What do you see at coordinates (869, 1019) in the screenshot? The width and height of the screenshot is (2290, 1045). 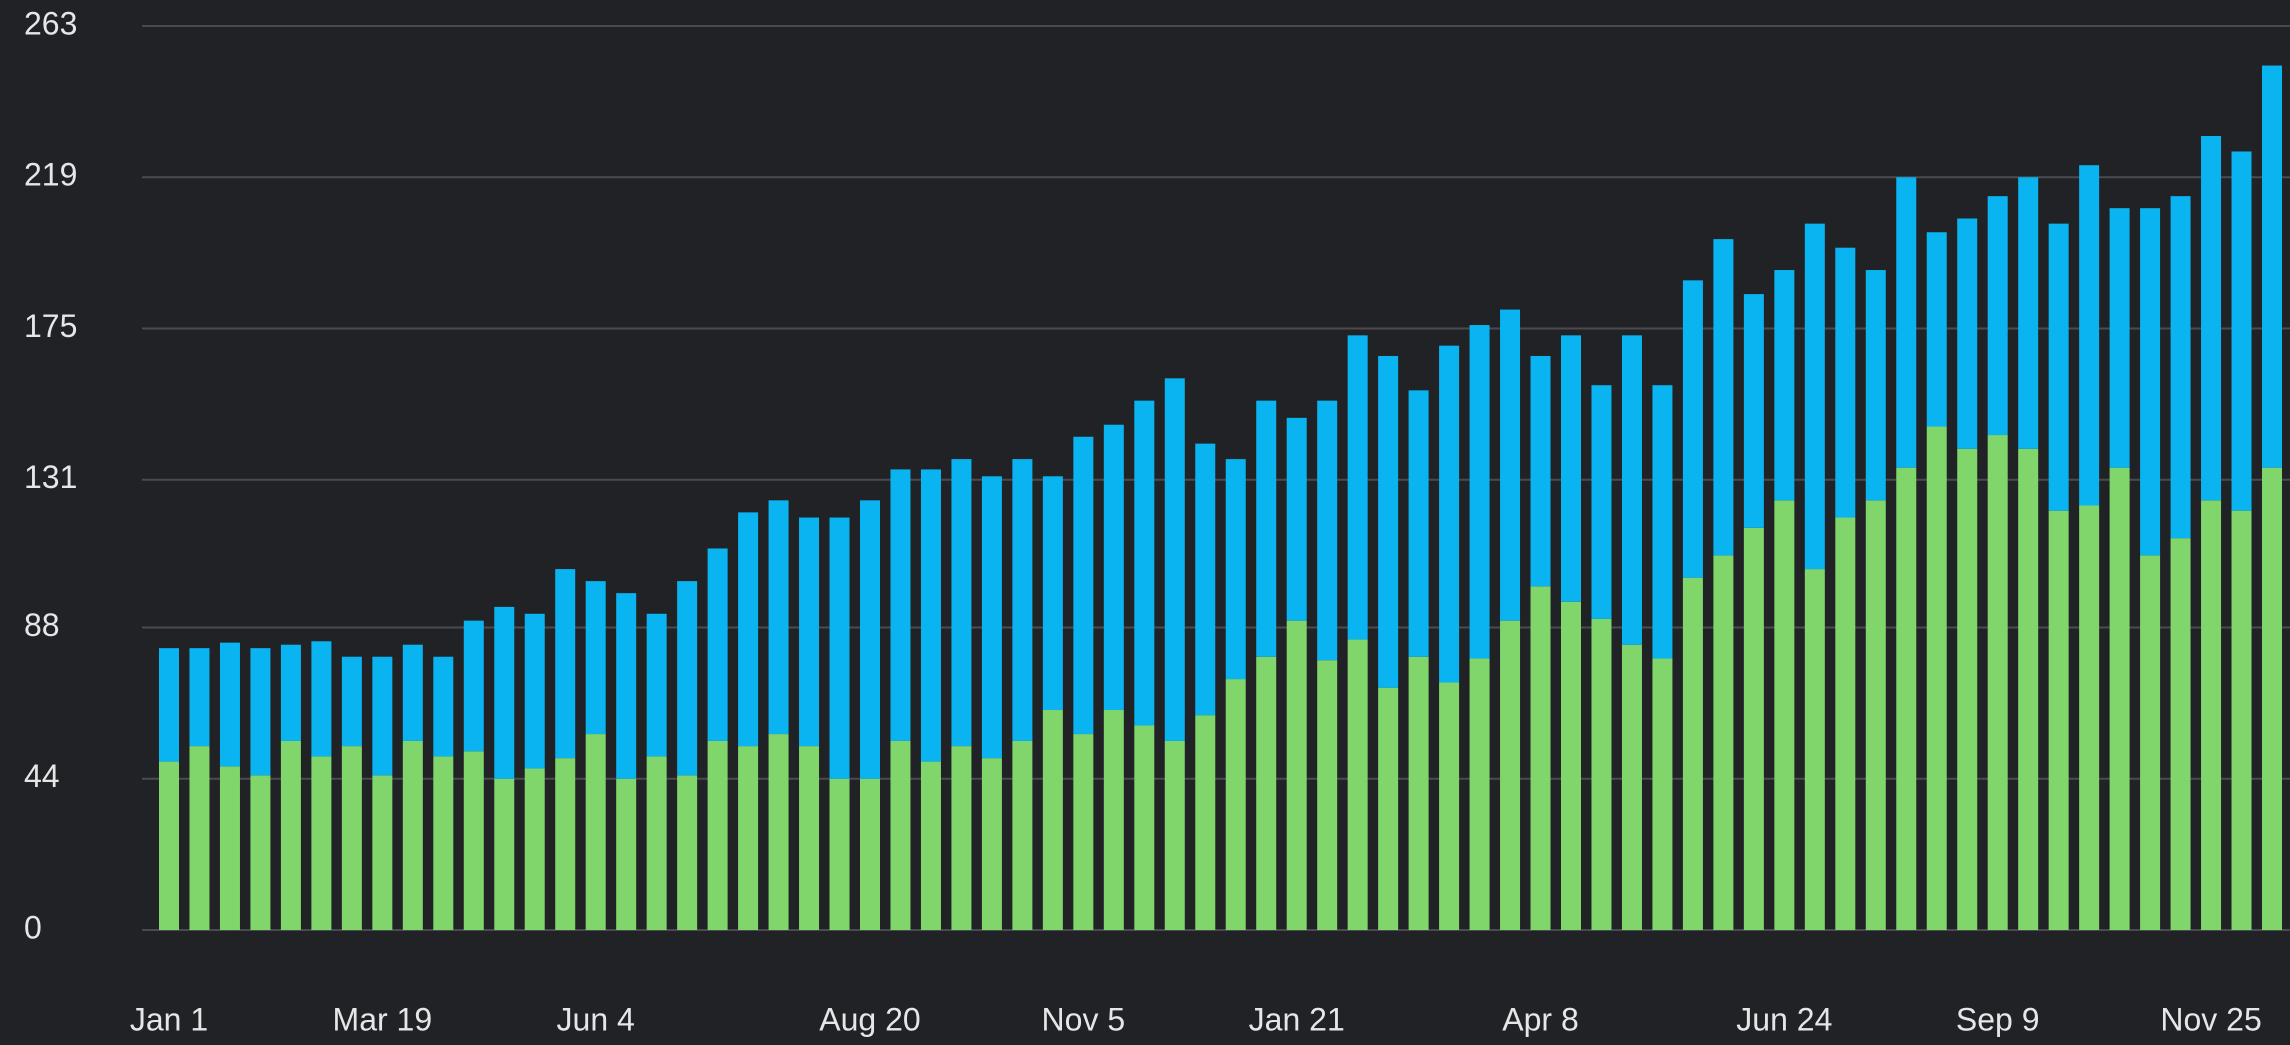 I see `x-tick-label: Aug 20` at bounding box center [869, 1019].